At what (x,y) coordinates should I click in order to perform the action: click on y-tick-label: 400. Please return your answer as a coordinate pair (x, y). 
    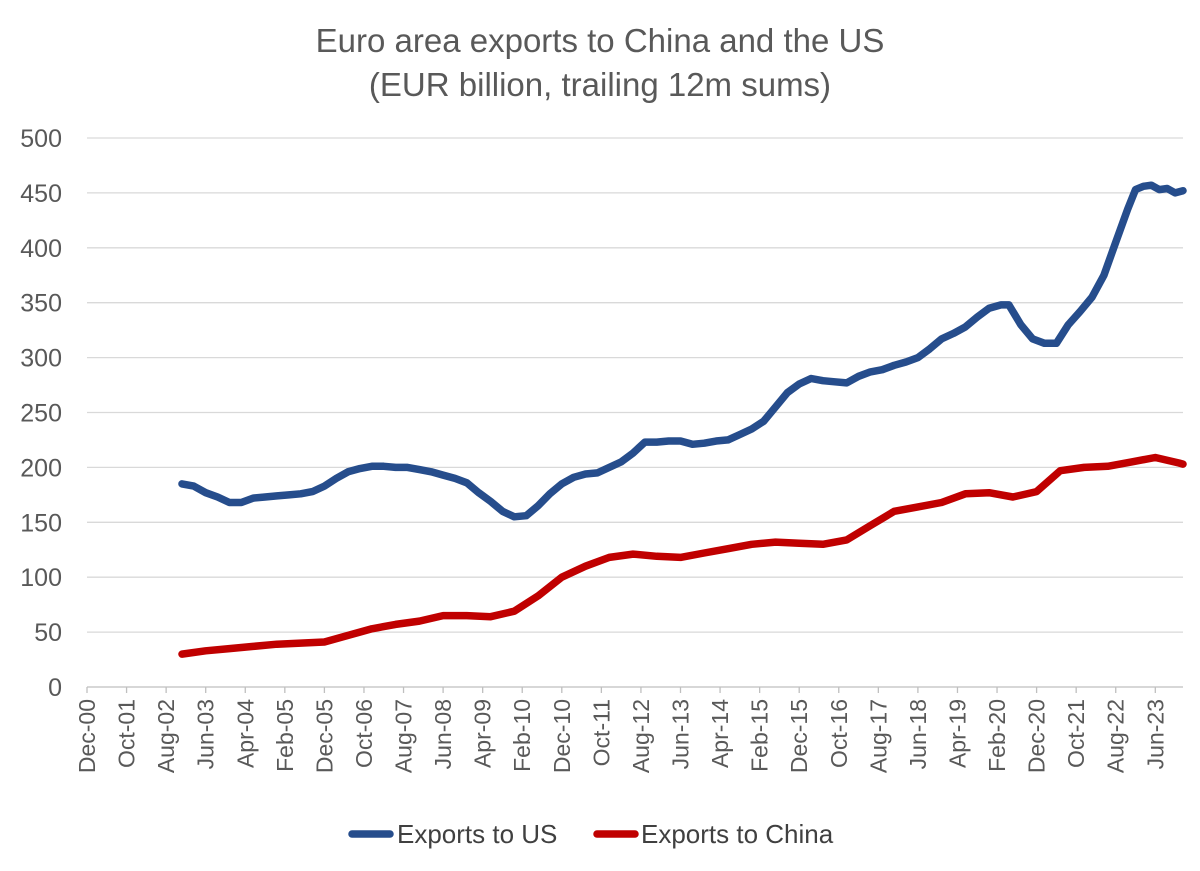
    Looking at the image, I should click on (41, 249).